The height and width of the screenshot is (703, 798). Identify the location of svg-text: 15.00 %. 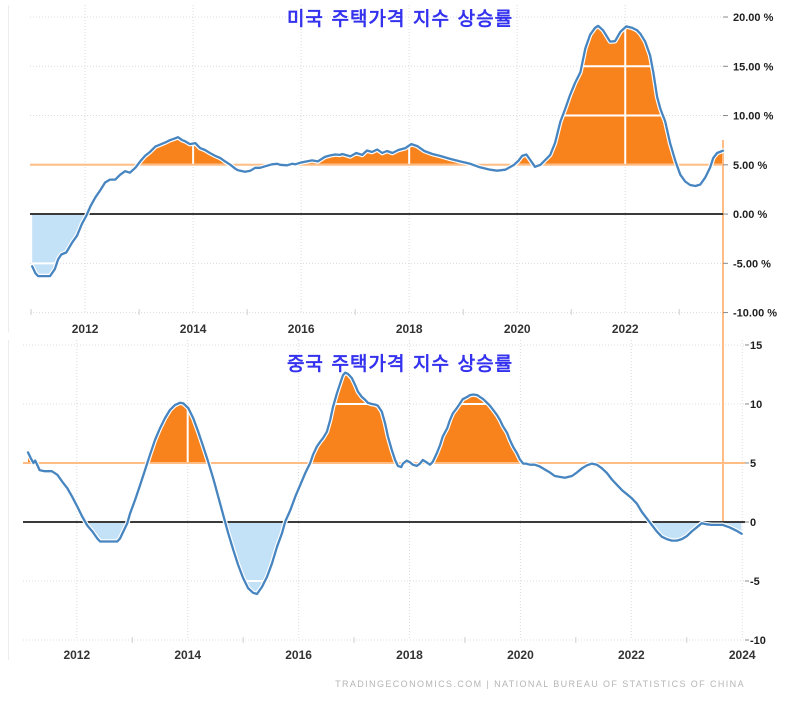
(753, 67).